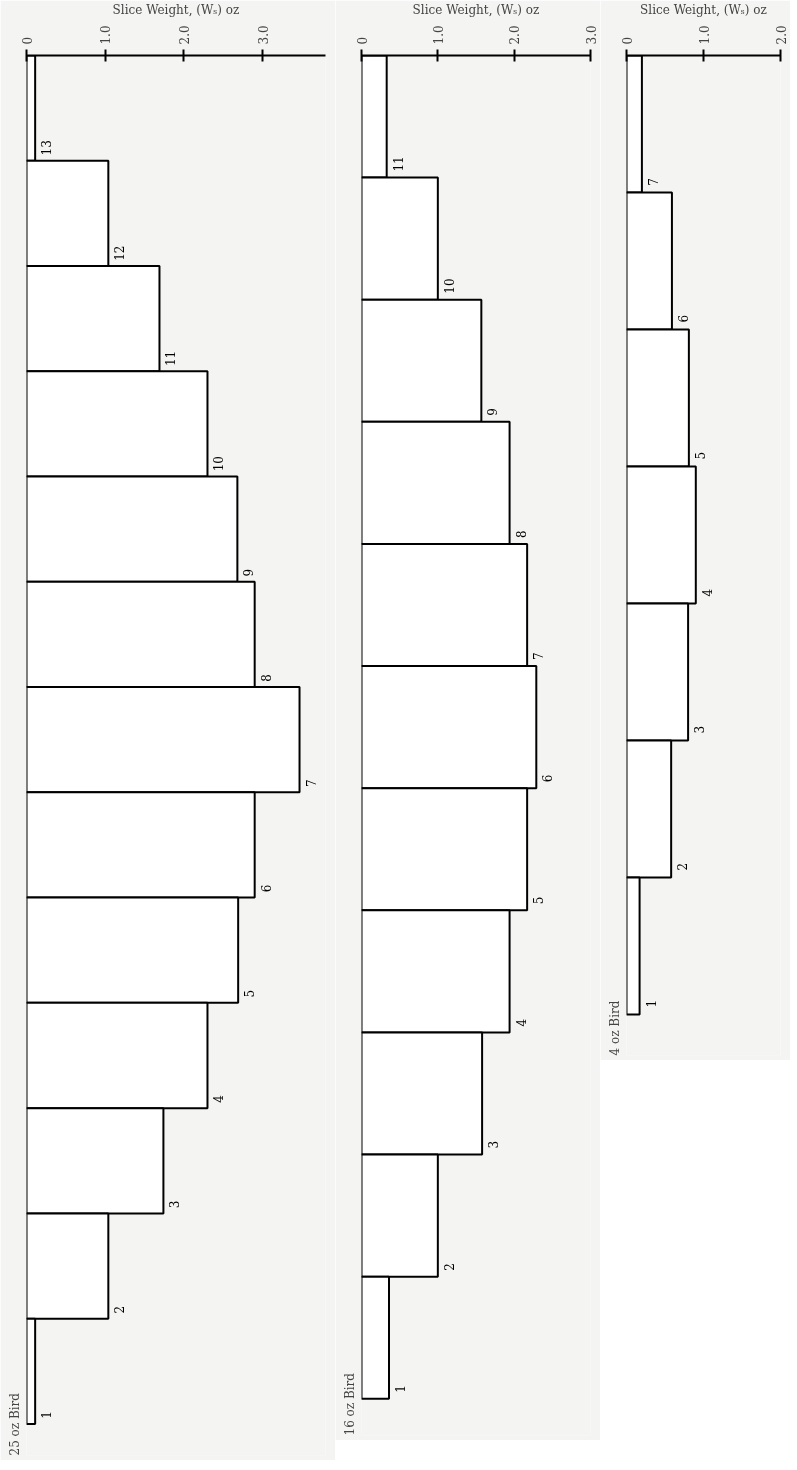  What do you see at coordinates (47, 148) in the screenshot?
I see `y-tick-label: 13` at bounding box center [47, 148].